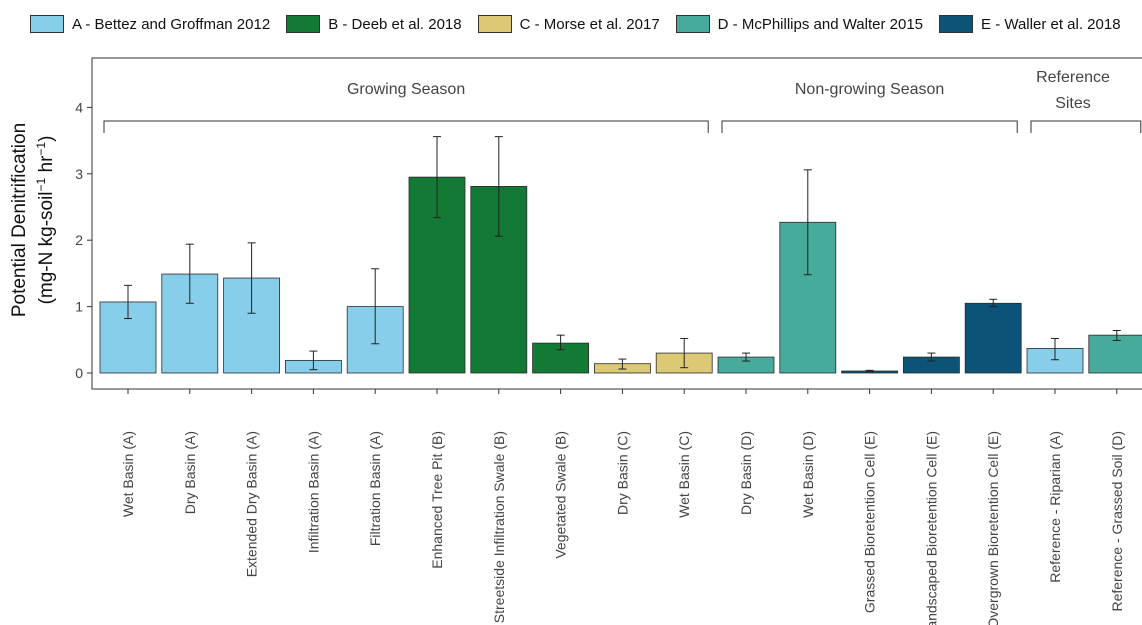 The width and height of the screenshot is (1142, 625). I want to click on group-label: Reference, so click(1073, 77).